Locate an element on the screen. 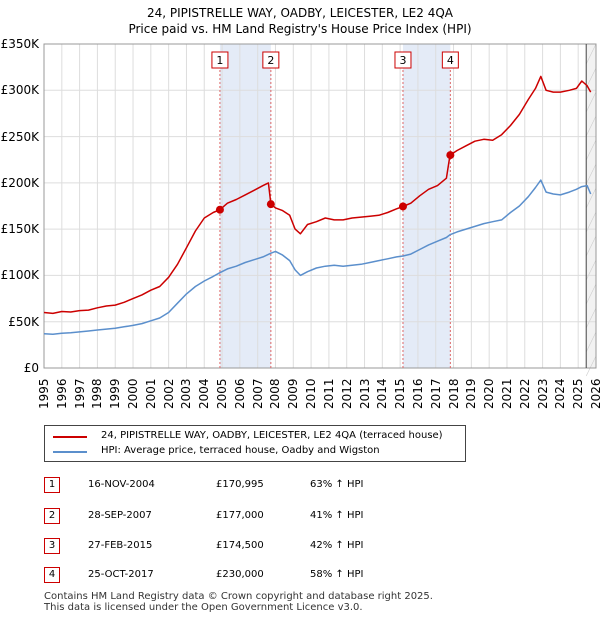 The image size is (600, 620). sale-marker-label: 2 is located at coordinates (270, 60).